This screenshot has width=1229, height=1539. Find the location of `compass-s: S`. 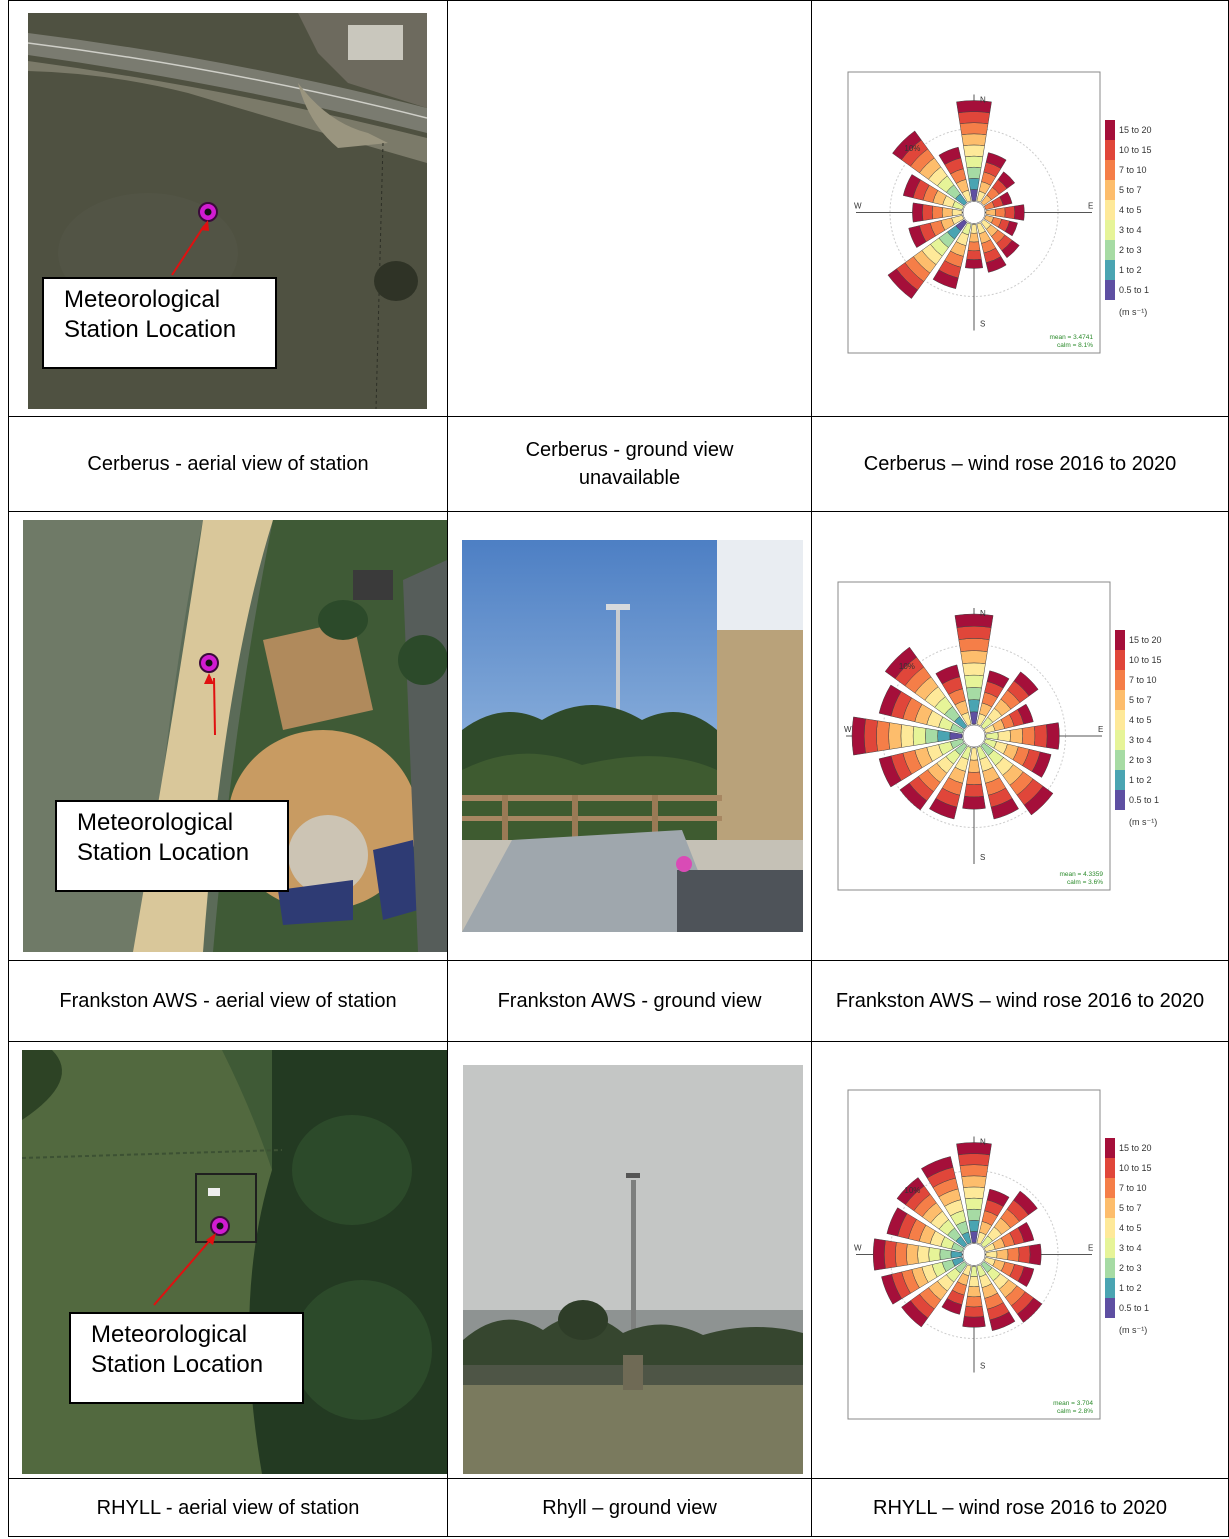

compass-s: S is located at coordinates (982, 324).